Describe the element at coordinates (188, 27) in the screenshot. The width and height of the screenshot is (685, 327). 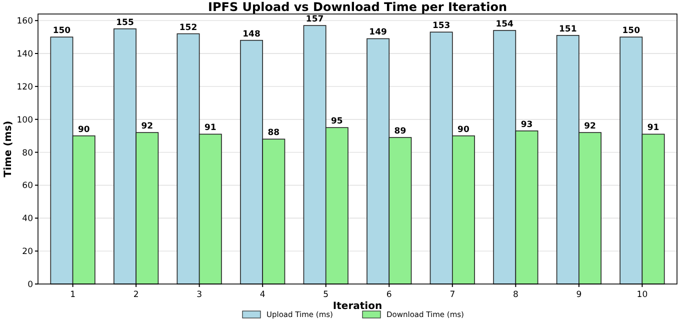
I see `data-label: 152` at that location.